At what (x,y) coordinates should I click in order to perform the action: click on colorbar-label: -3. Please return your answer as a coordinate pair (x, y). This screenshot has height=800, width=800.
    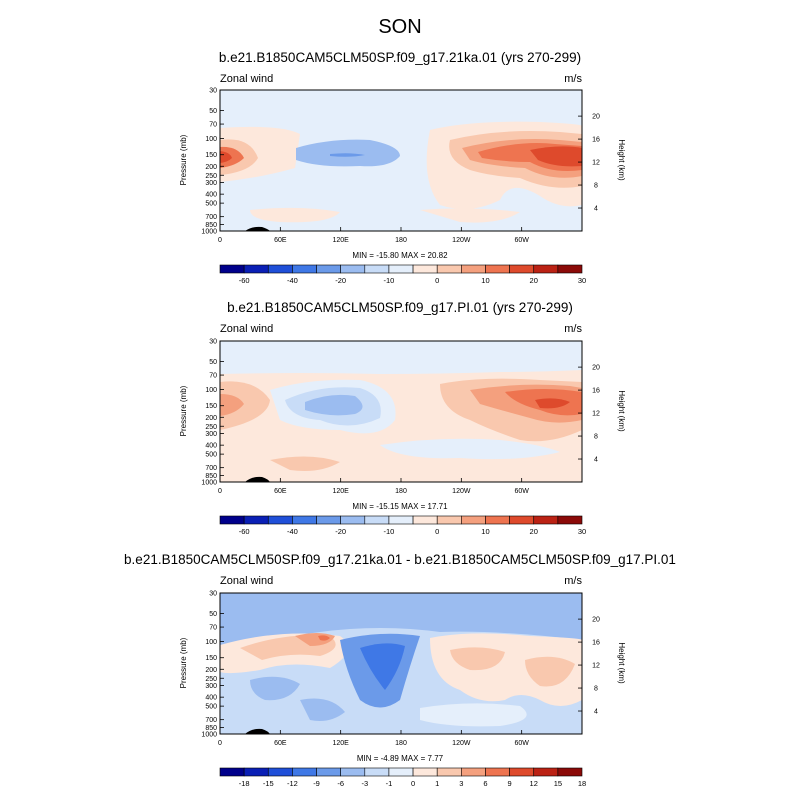
    Looking at the image, I should click on (364, 783).